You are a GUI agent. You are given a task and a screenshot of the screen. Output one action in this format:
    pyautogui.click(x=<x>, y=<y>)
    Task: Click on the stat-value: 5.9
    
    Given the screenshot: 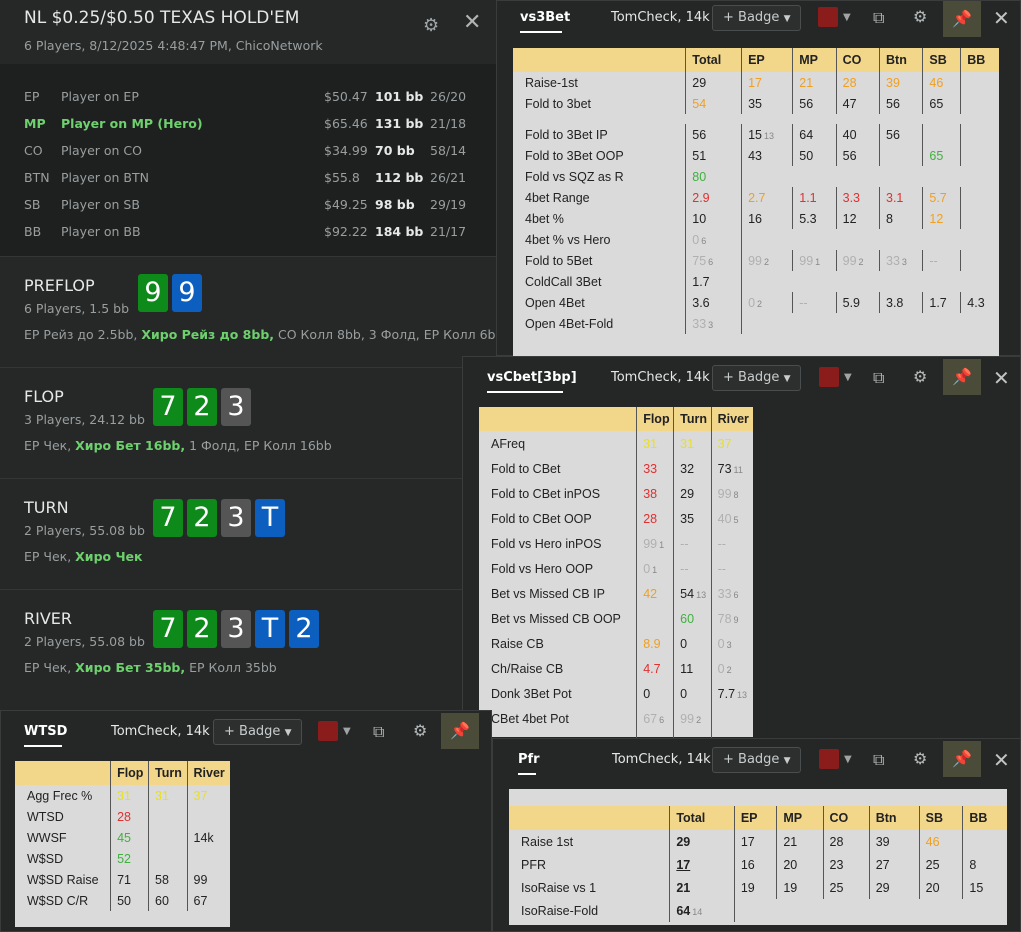 What is the action you would take?
    pyautogui.click(x=857, y=302)
    